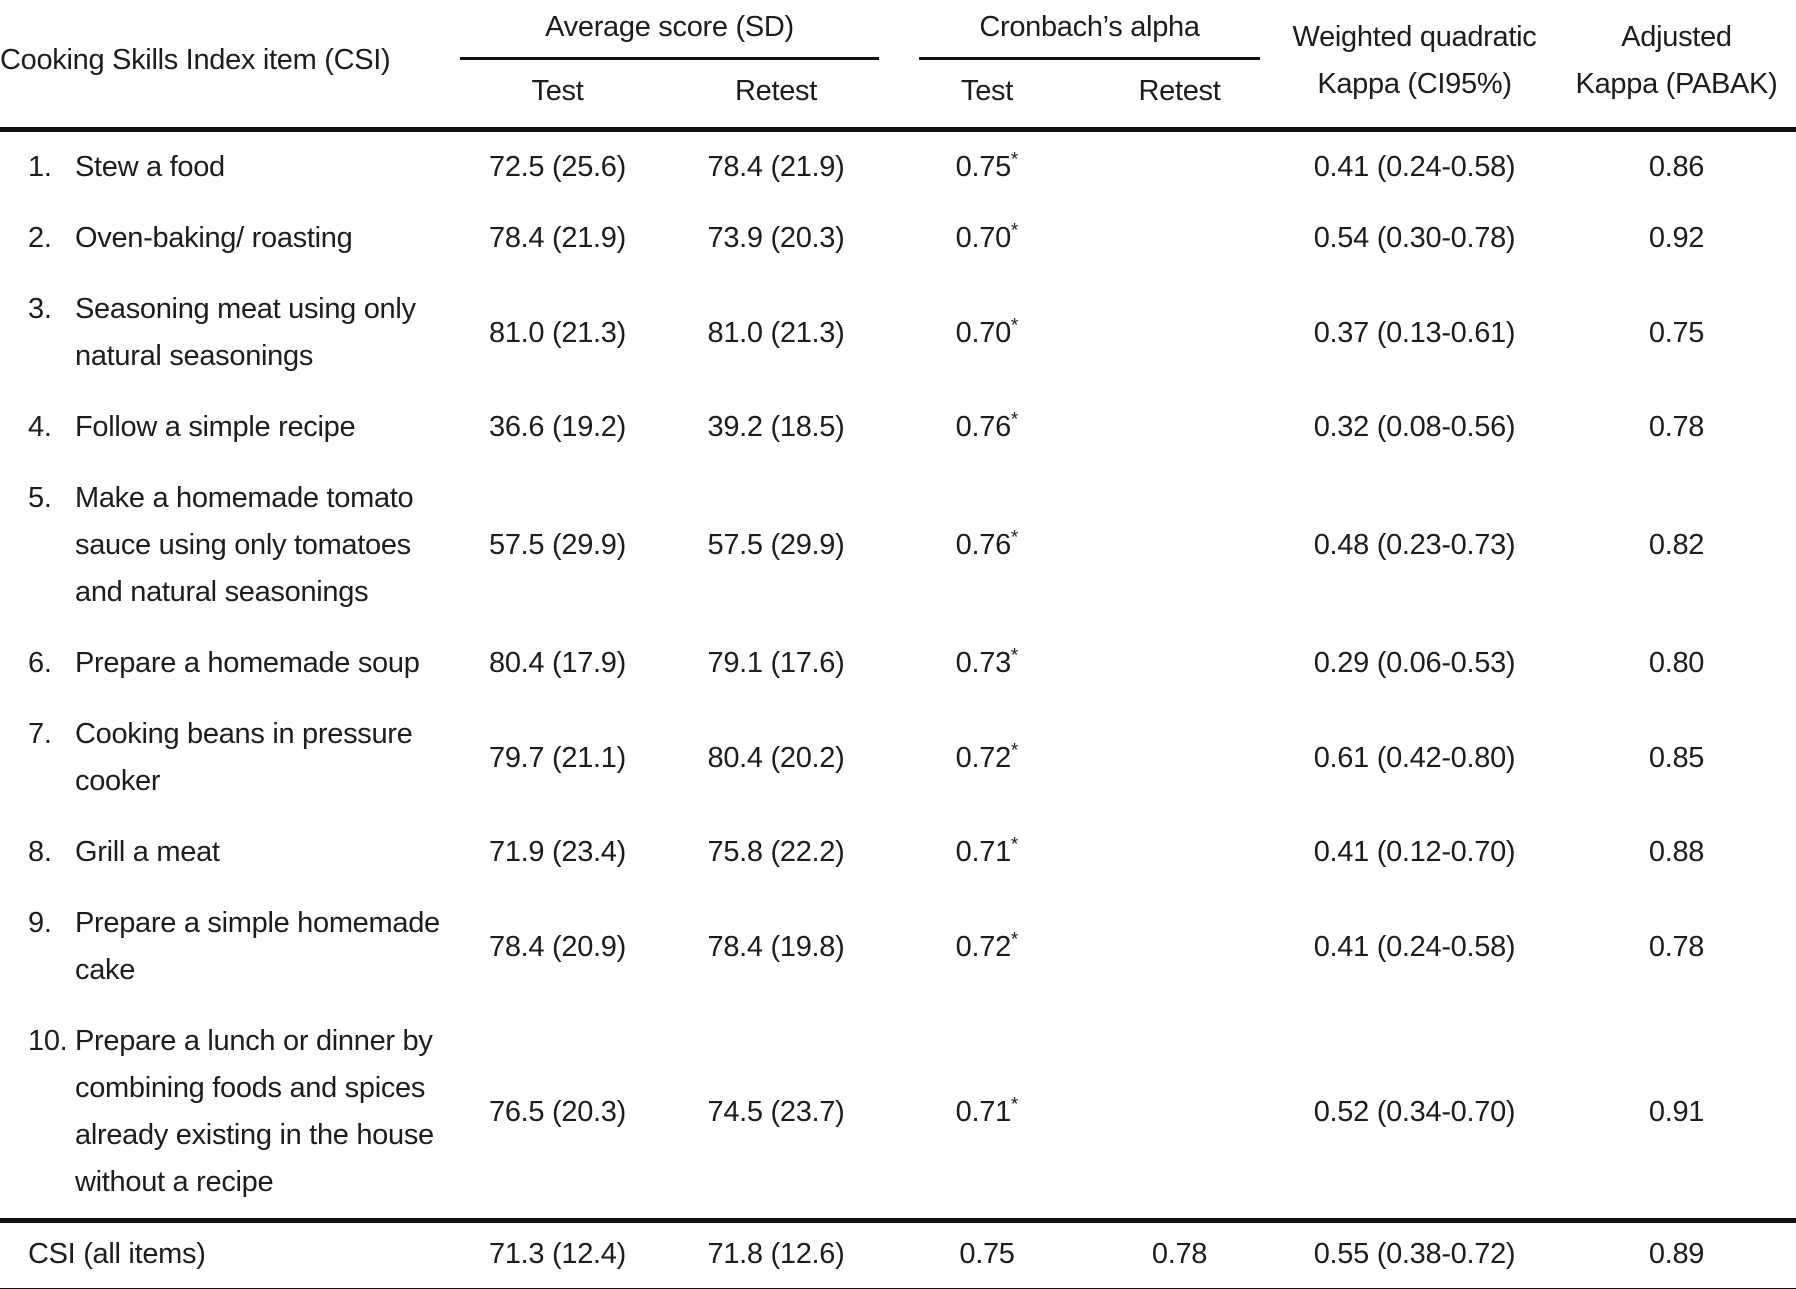 This screenshot has height=1289, width=1796. I want to click on pabak-value: 0.91, so click(1676, 1111).